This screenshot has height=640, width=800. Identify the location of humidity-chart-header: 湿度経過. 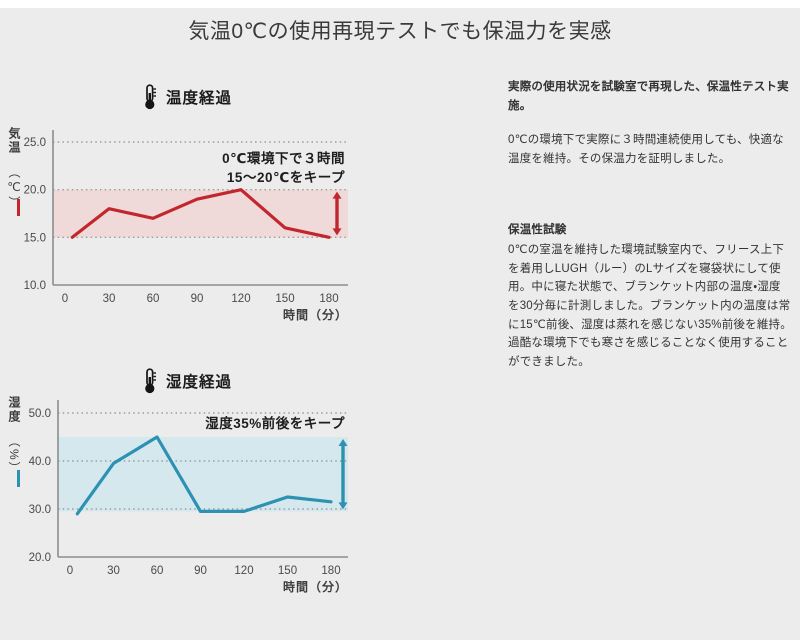
(187, 381).